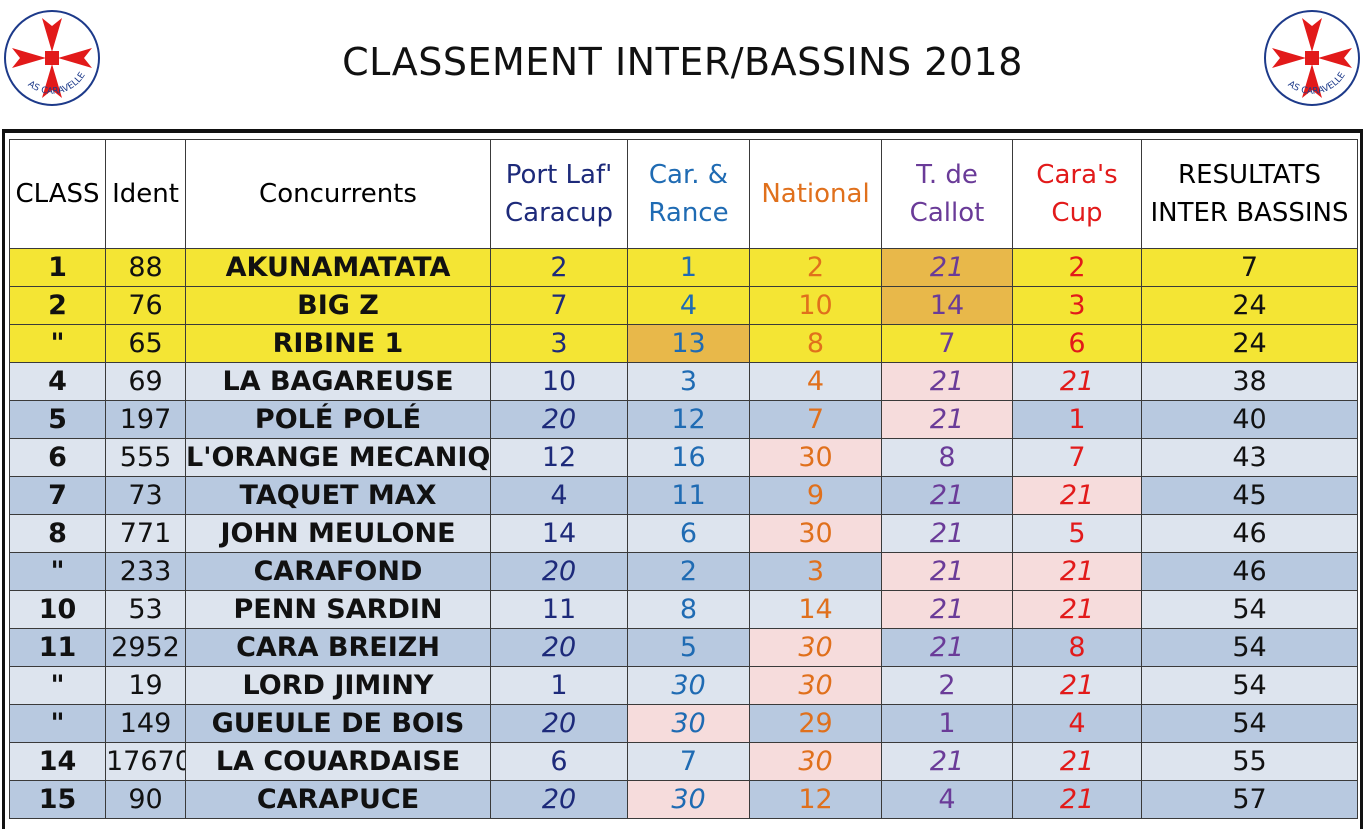 This screenshot has height=829, width=1365. Describe the element at coordinates (1249, 194) in the screenshot. I see `header-resultats: RESULTATS INTER BASSINS` at that location.